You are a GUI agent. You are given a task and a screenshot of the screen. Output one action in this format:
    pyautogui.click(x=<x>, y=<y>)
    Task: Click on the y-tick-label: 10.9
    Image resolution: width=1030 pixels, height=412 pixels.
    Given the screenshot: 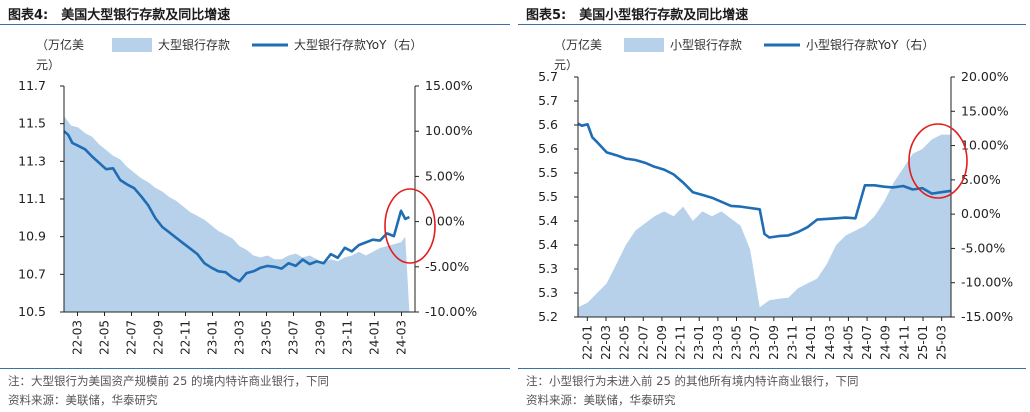 What is the action you would take?
    pyautogui.click(x=32, y=236)
    